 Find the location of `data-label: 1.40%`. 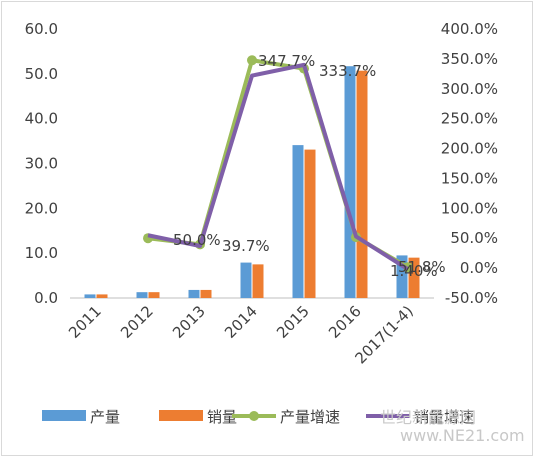

data-label: 1.40% is located at coordinates (414, 271).